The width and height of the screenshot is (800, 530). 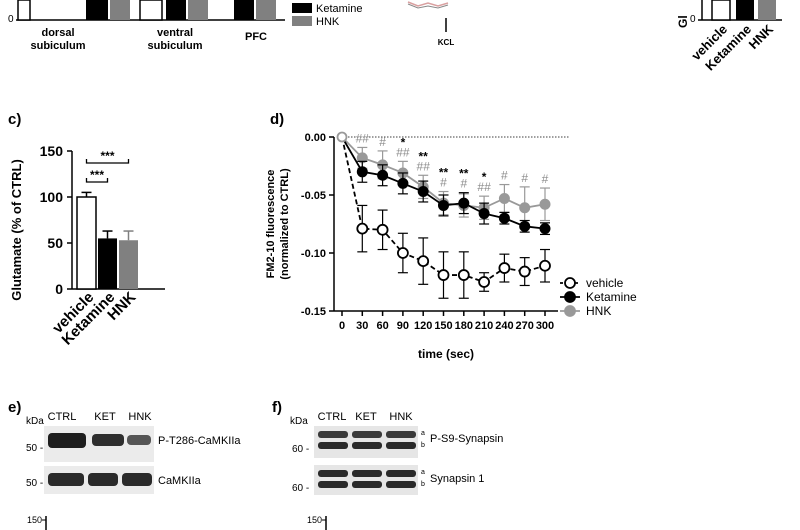 What do you see at coordinates (423, 484) in the screenshot?
I see `panel-f-row2-mark-b: b` at bounding box center [423, 484].